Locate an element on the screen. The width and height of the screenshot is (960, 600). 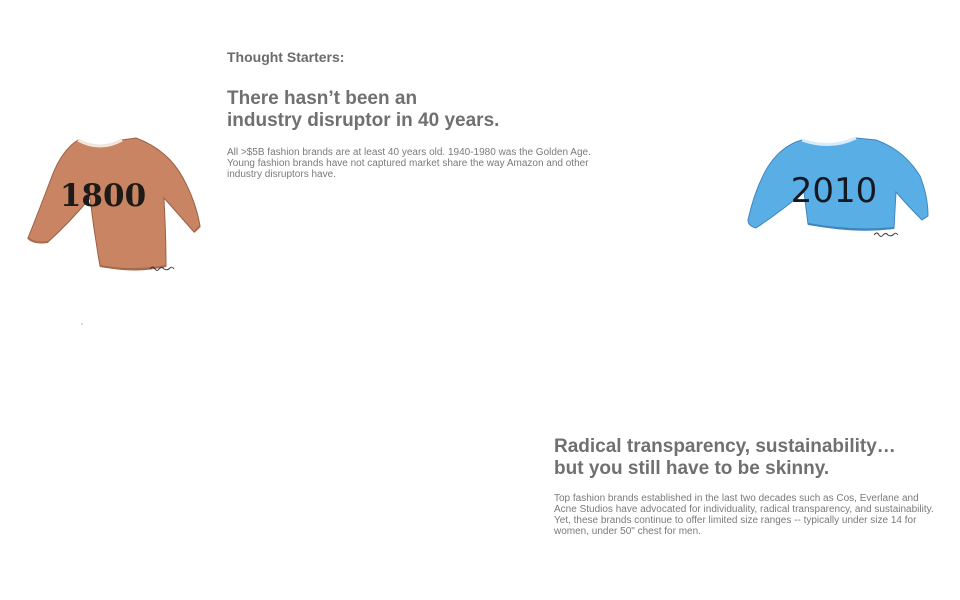
sweater-1800-illustration: 1800 is located at coordinates (114, 204).